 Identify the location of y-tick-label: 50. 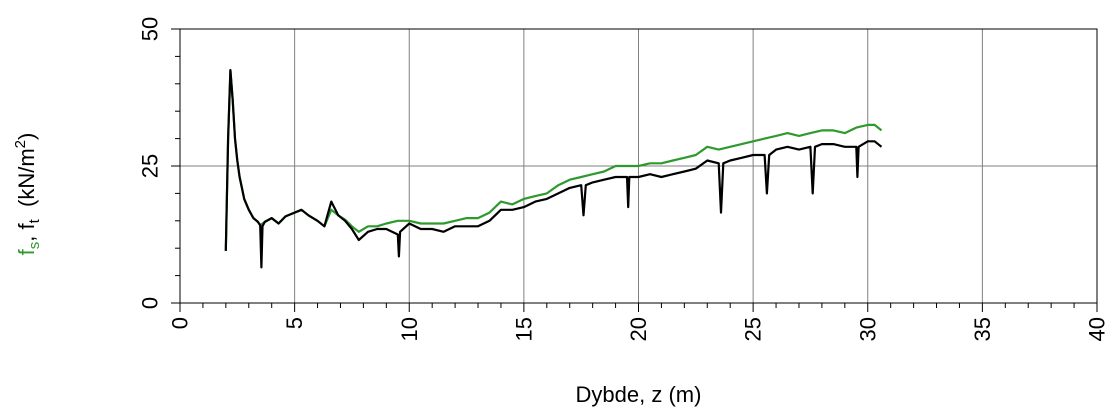
(150, 29).